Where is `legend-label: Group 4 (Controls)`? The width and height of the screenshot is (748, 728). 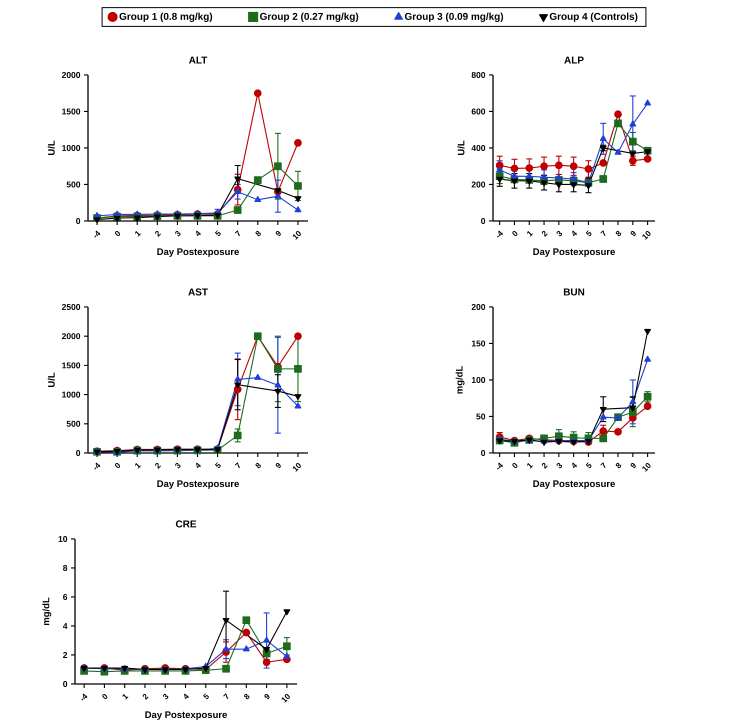
legend-label: Group 4 (Controls) is located at coordinates (594, 17).